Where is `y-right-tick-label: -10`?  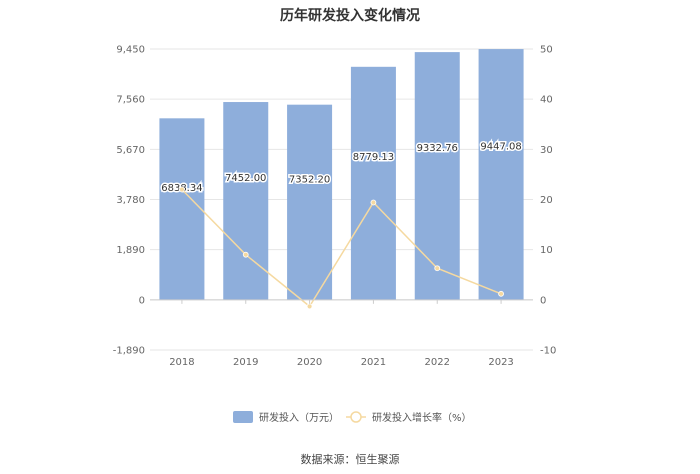 y-right-tick-label: -10 is located at coordinates (548, 351).